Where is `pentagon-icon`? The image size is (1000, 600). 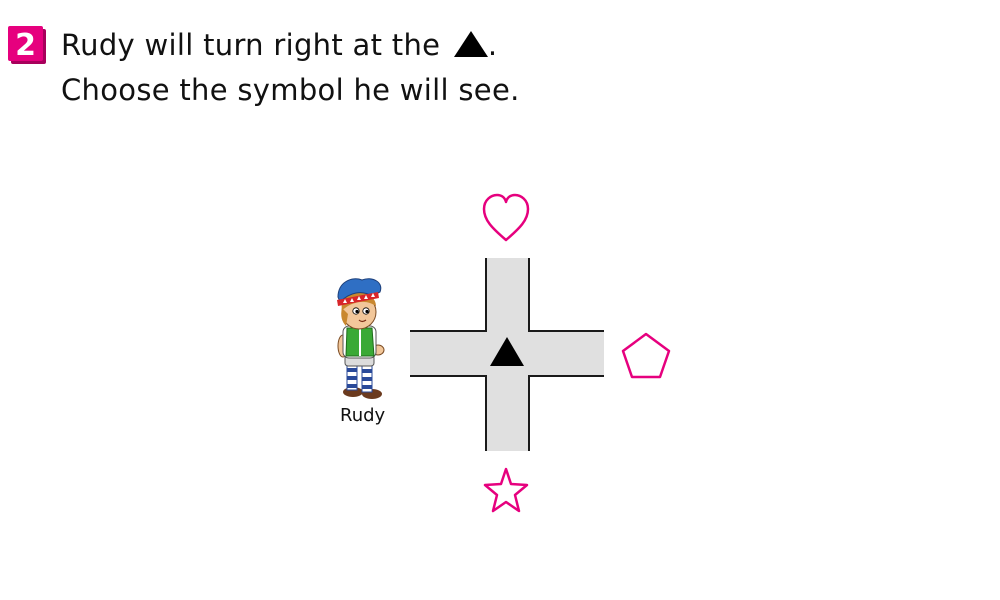
pentagon-icon is located at coordinates (646, 355).